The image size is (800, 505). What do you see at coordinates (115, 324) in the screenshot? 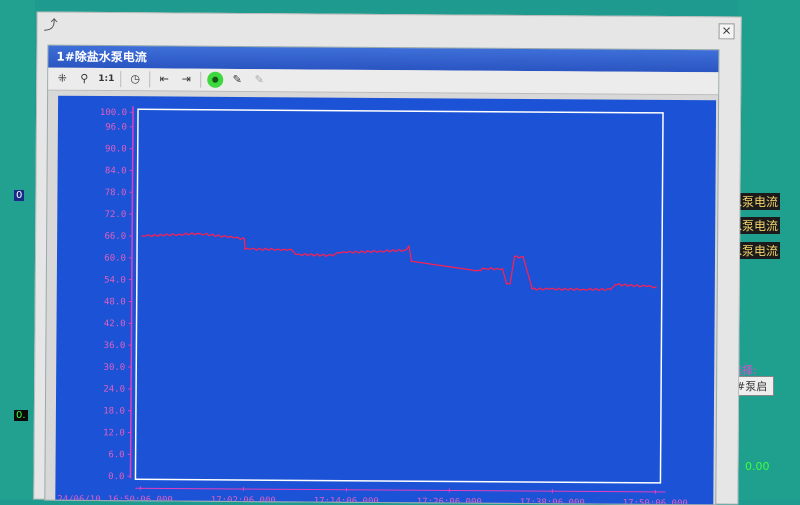
I see `y-tick-label: 42.0` at bounding box center [115, 324].